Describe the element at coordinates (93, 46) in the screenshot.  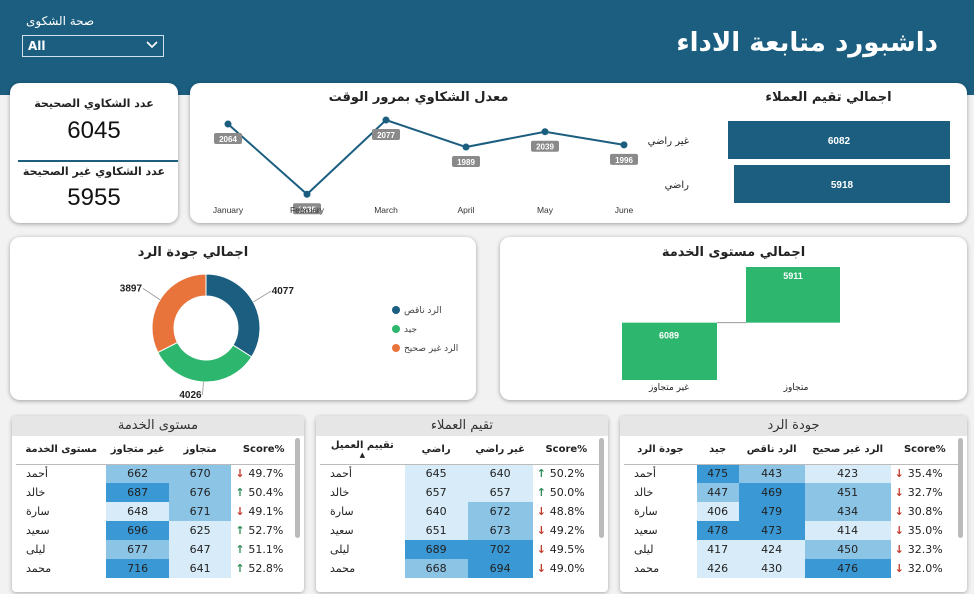
I see `complaint-validity-dropdown: All` at that location.